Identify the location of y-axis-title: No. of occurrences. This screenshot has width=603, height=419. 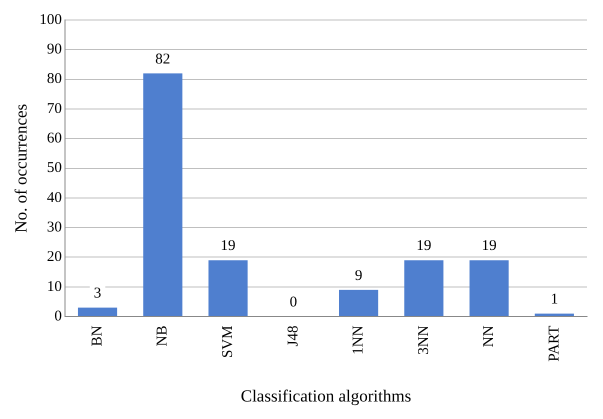
(21, 168).